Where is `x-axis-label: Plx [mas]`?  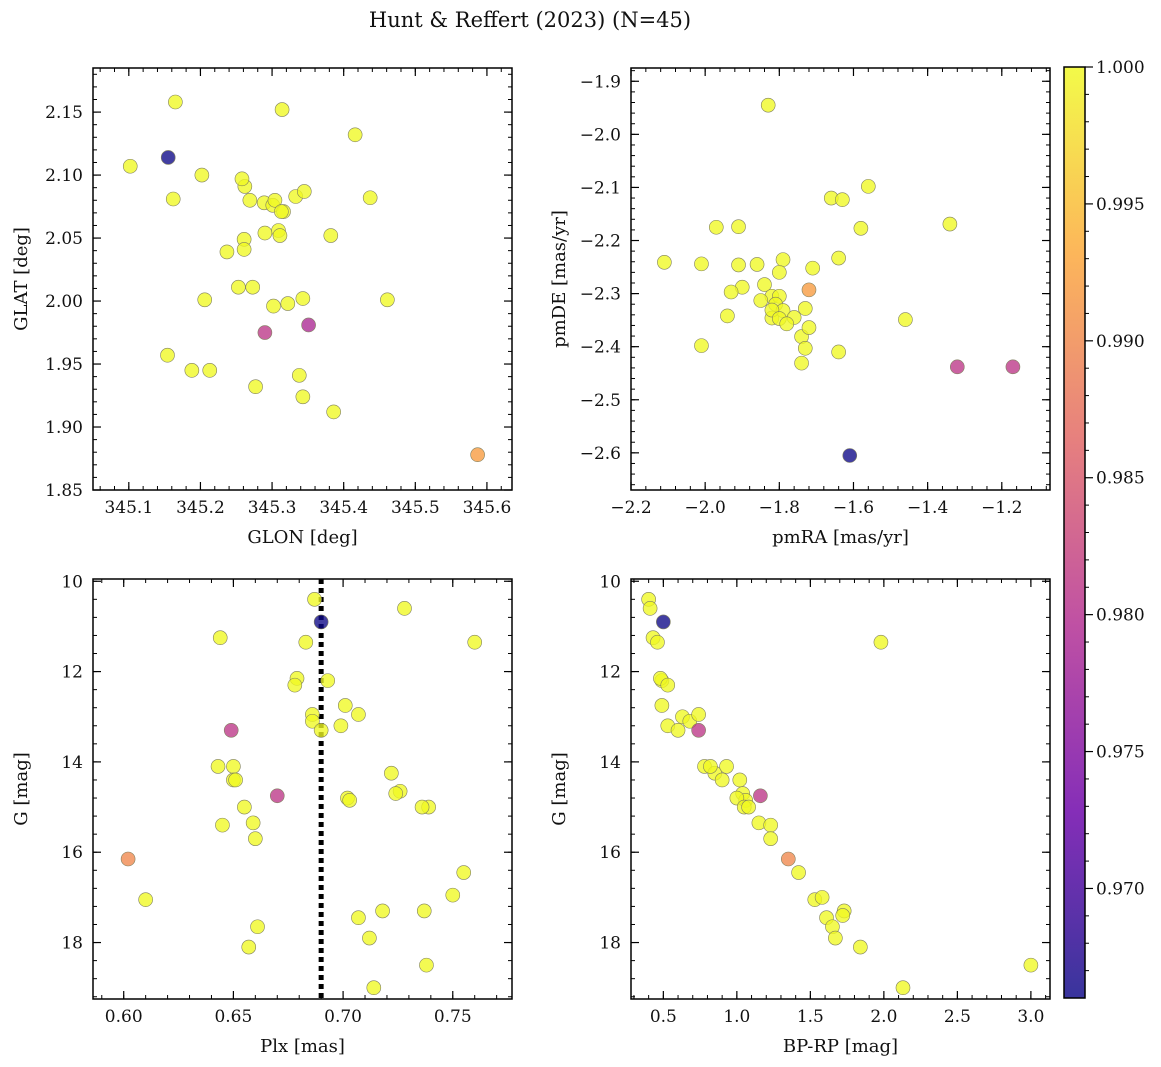
x-axis-label: Plx [mas] is located at coordinates (302, 1046).